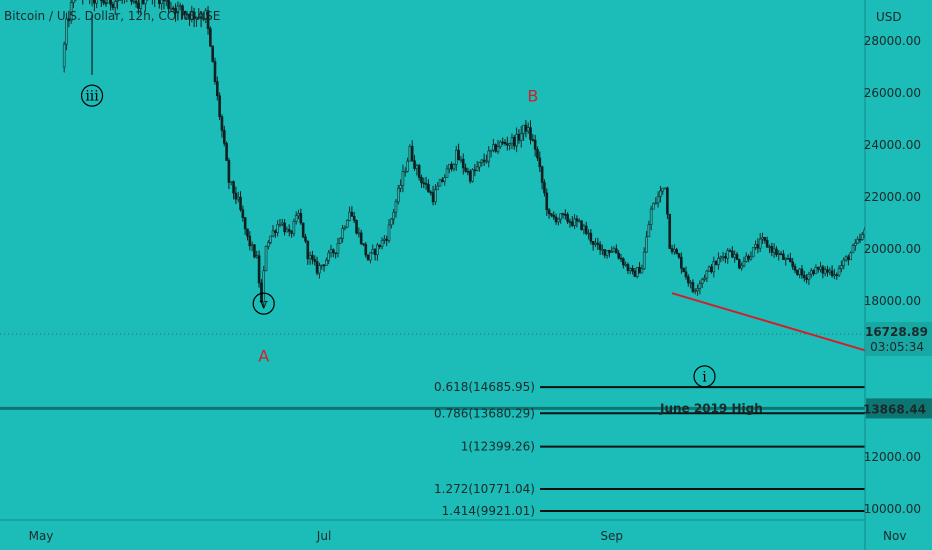 Image resolution: width=932 pixels, height=550 pixels. I want to click on current-price-value: 16728.89, so click(896, 332).